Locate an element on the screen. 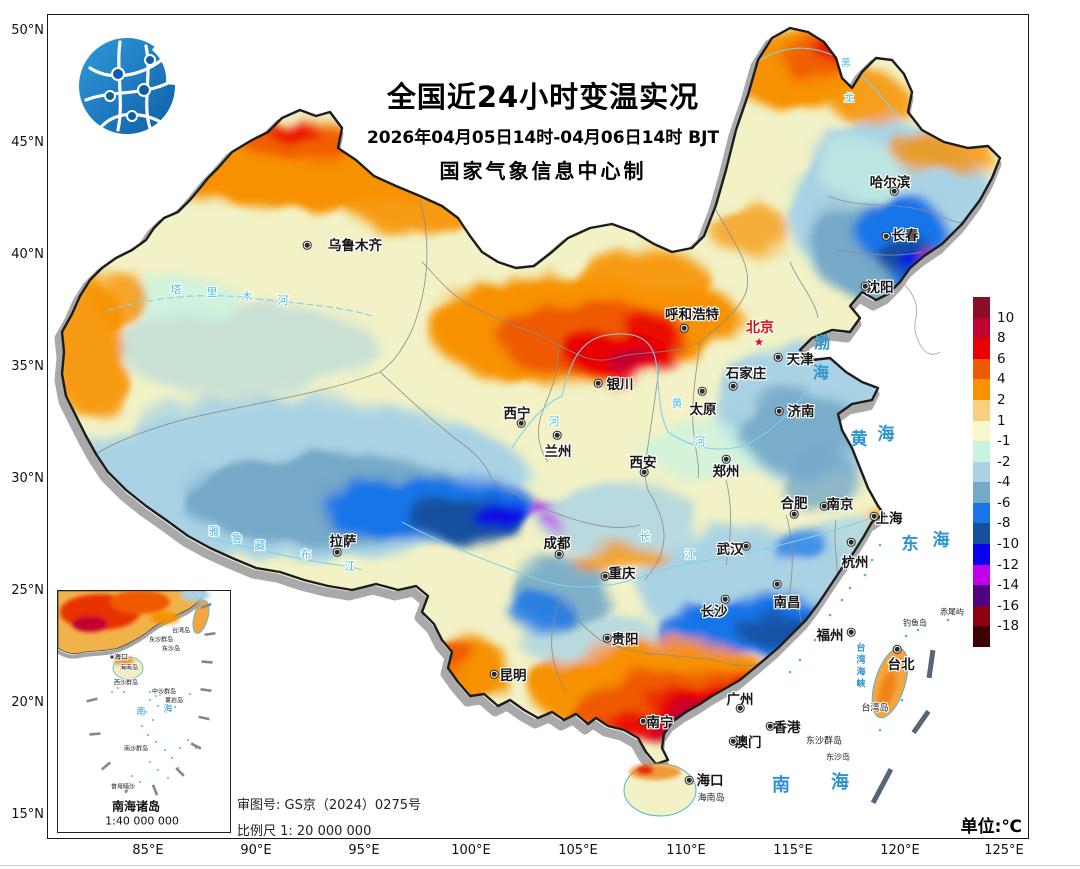 The height and width of the screenshot is (869, 1080). river-label: 龙 is located at coordinates (849, 99).